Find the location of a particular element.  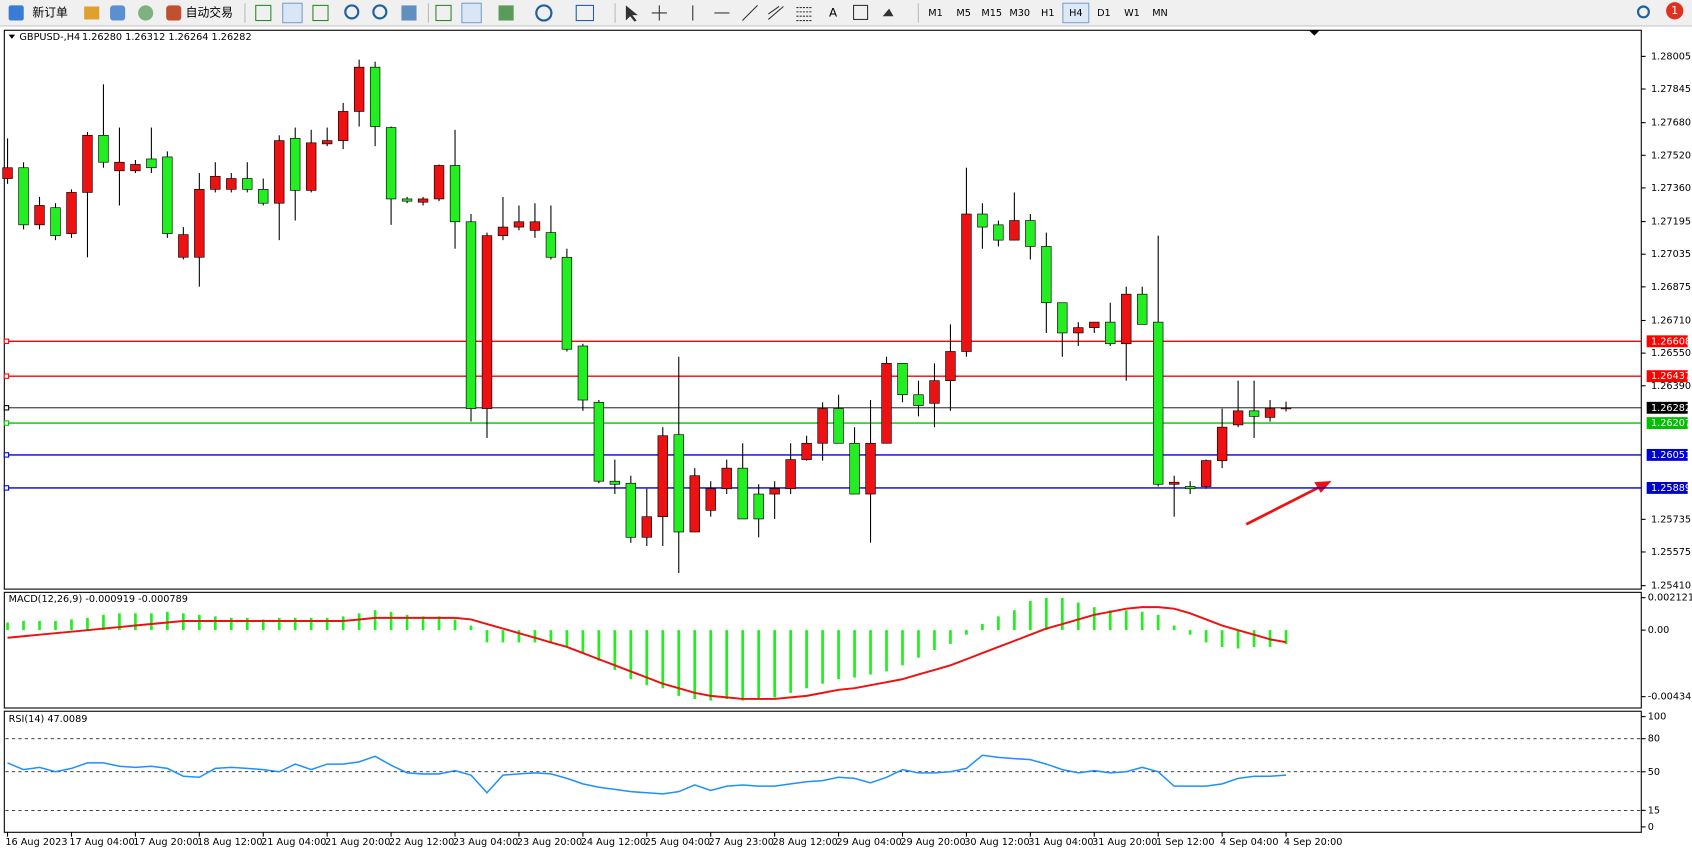

quote-label: 1.26280 1.26312 1.26264 1.26282 is located at coordinates (167, 37).